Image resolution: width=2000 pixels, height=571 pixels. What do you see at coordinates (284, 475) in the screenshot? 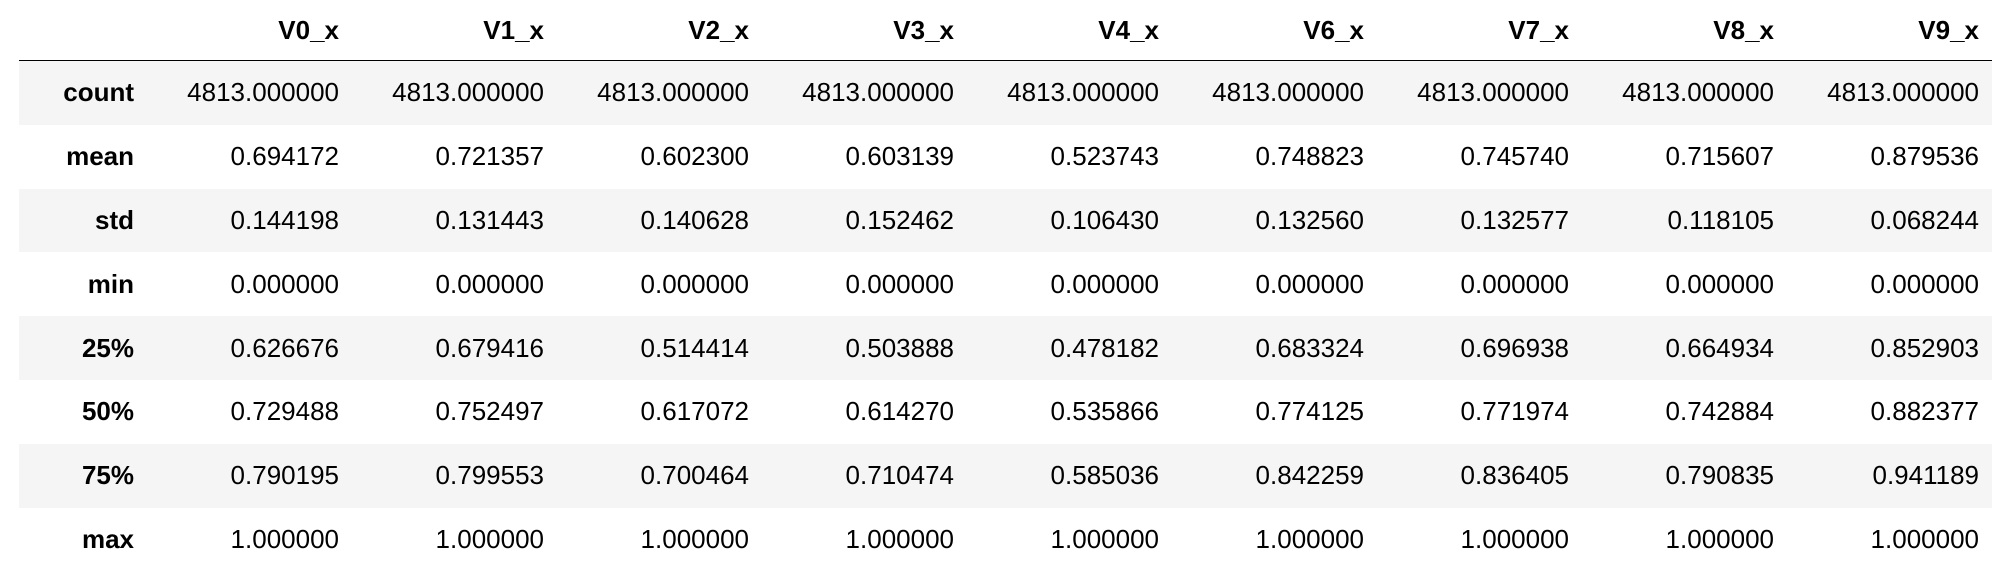
I see `cell: 0.790195` at bounding box center [284, 475].